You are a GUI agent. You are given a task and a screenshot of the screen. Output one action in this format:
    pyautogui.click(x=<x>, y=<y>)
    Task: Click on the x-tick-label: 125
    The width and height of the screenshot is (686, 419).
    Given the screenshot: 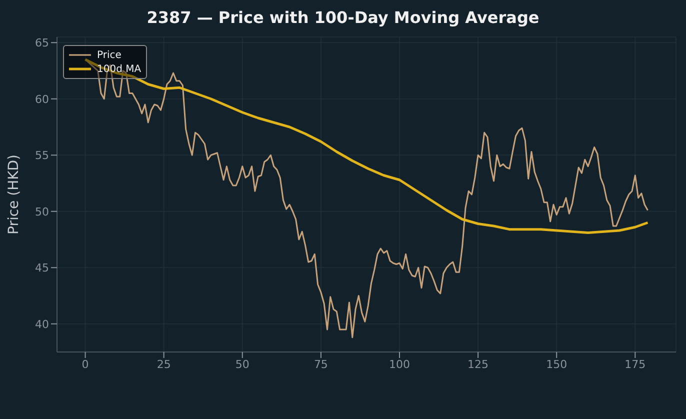 What is the action you would take?
    pyautogui.click(x=478, y=364)
    